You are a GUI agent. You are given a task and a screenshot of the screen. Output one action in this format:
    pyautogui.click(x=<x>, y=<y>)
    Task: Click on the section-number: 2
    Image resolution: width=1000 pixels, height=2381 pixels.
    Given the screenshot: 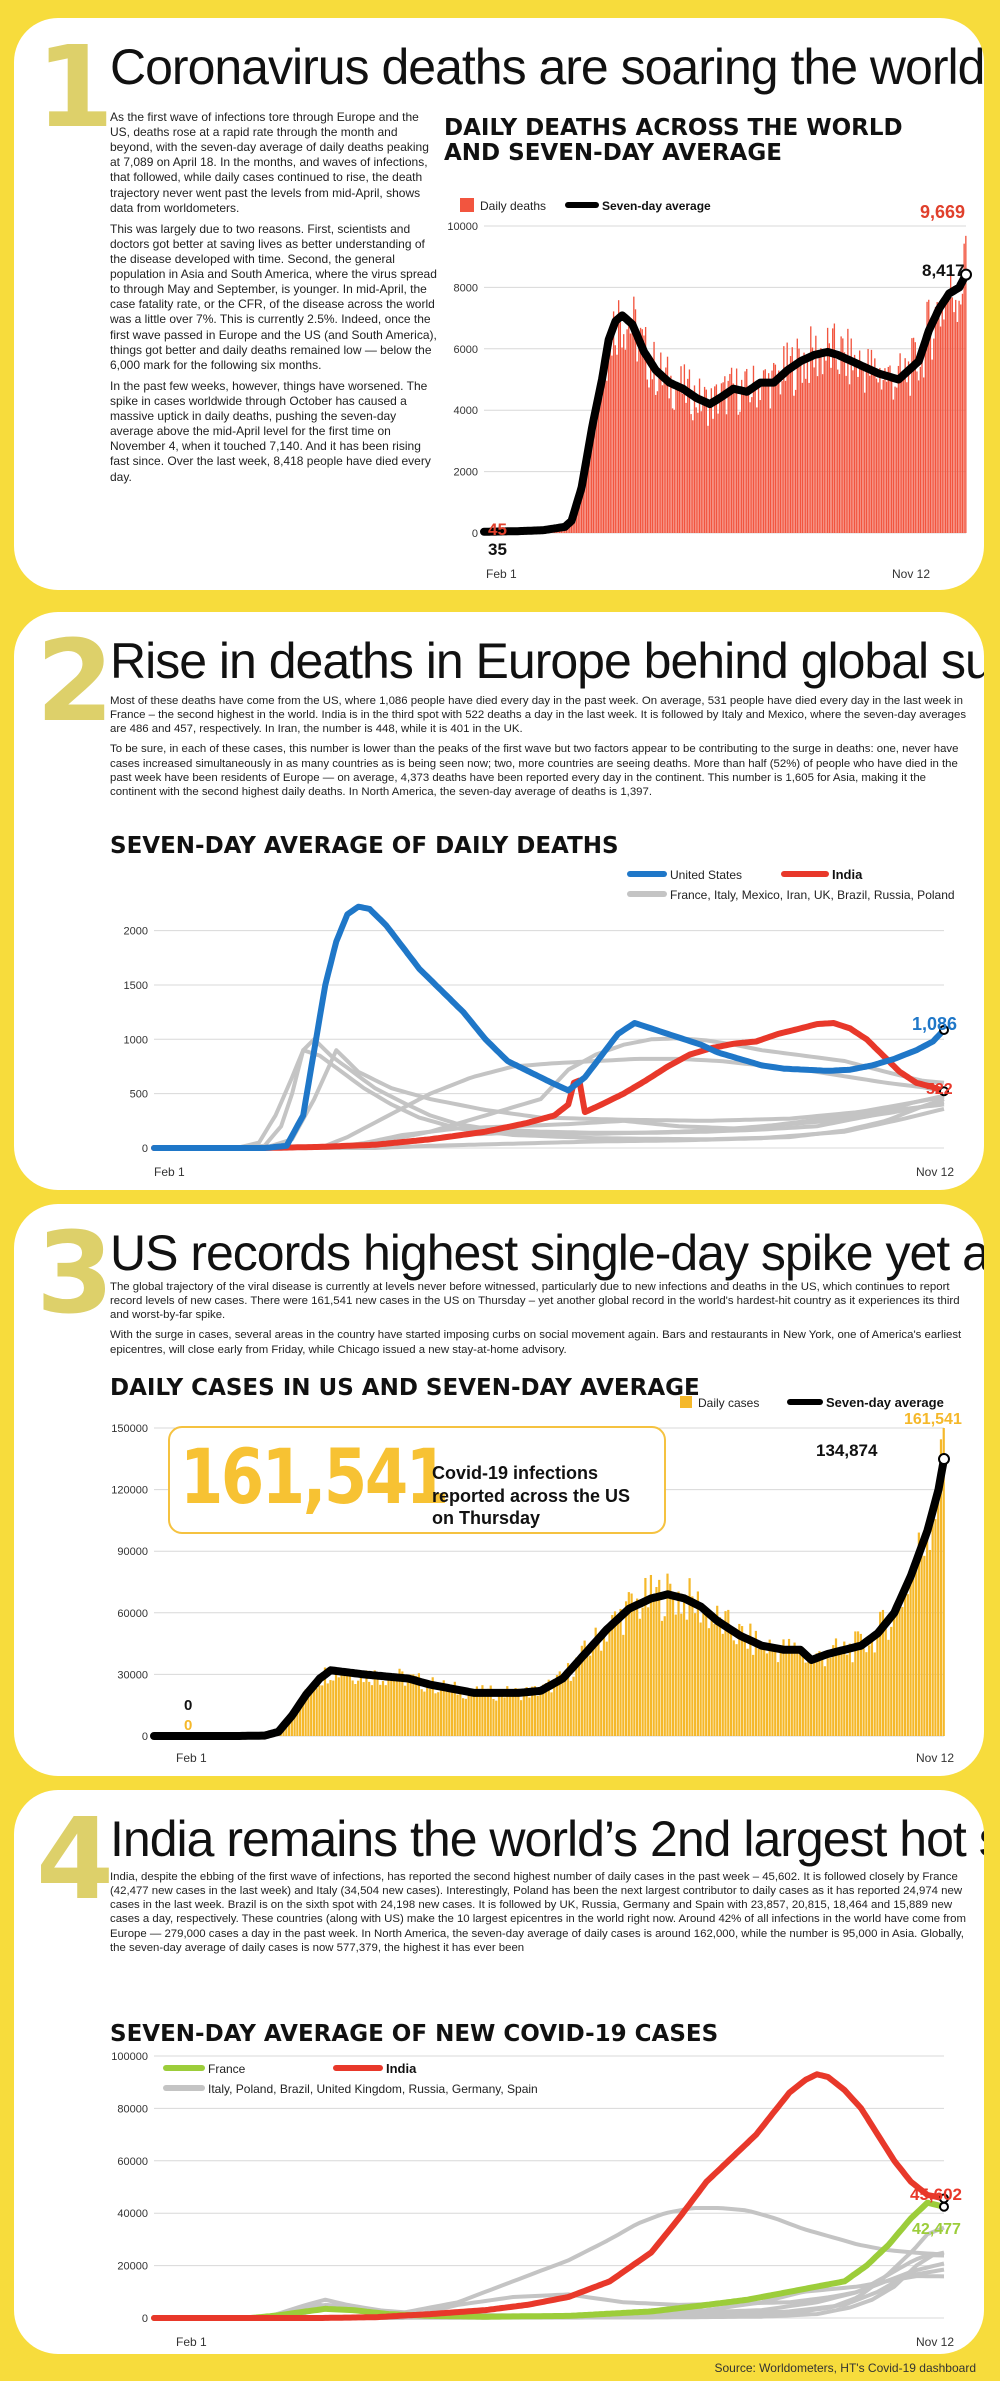 What is the action you would take?
    pyautogui.click(x=75, y=682)
    